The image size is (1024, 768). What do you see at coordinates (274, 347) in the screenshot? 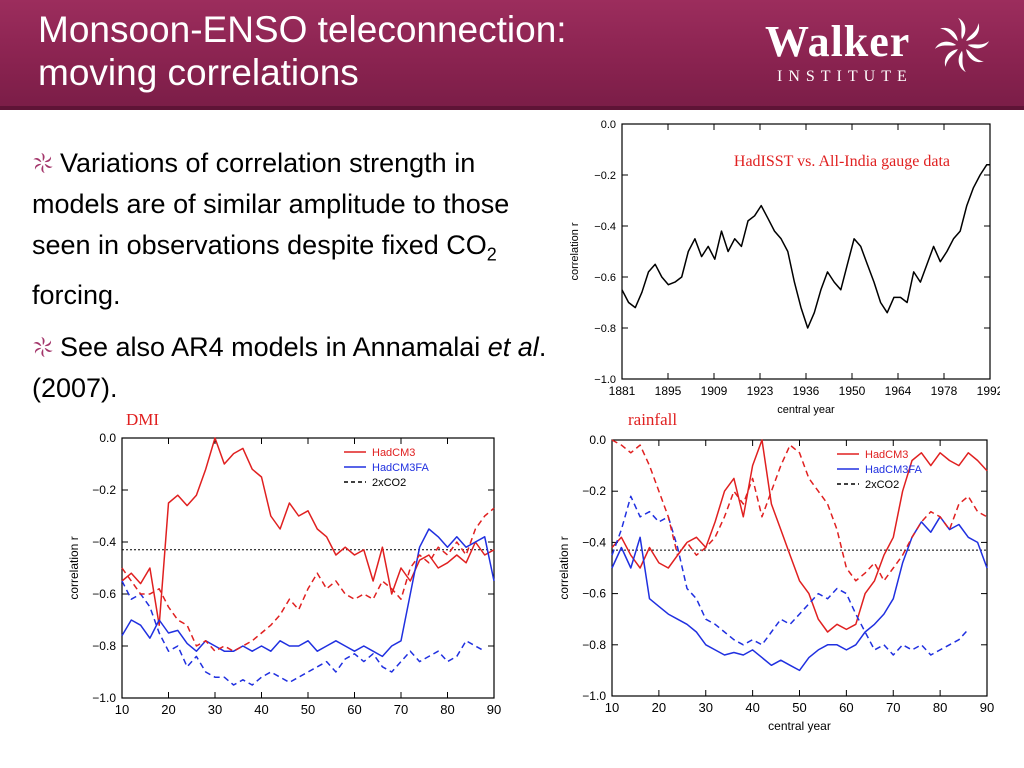
I see `bullet-2-text: See also AR4 models in Annamalai` at bounding box center [274, 347].